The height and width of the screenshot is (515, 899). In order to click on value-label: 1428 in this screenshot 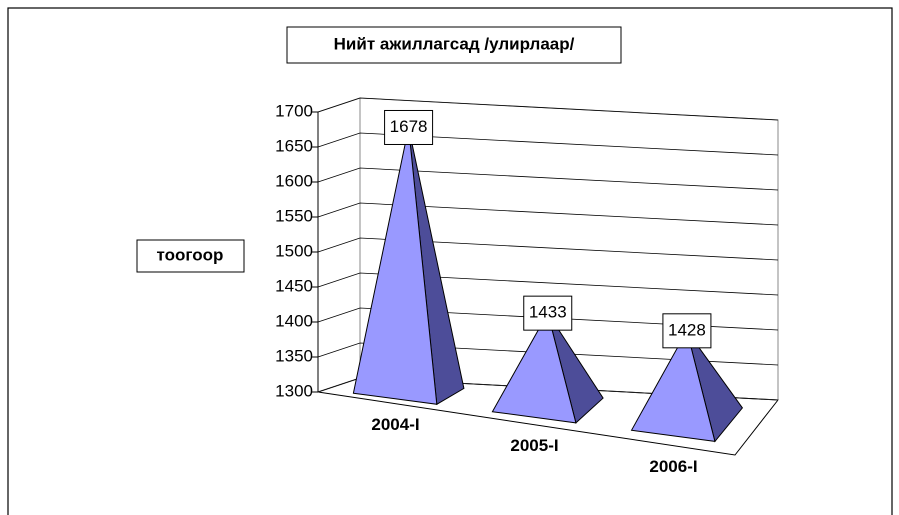, I will do `click(687, 329)`.